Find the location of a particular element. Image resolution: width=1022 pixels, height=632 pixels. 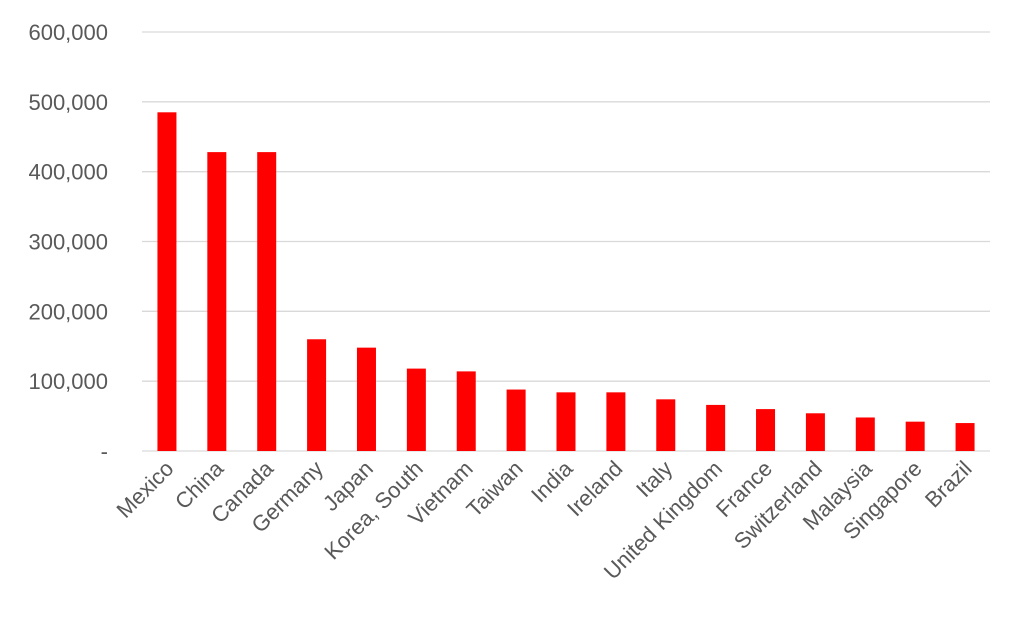

y-tick-label: 400,000 is located at coordinates (68, 172).